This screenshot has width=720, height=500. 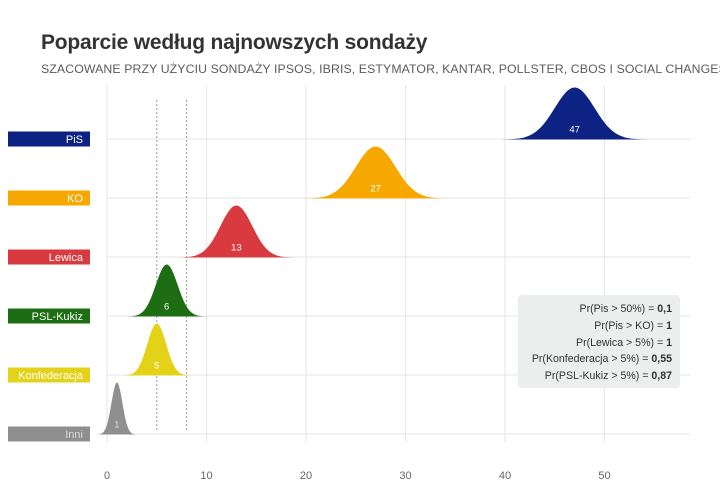 What do you see at coordinates (664, 309) in the screenshot?
I see `probability-value: 0,1` at bounding box center [664, 309].